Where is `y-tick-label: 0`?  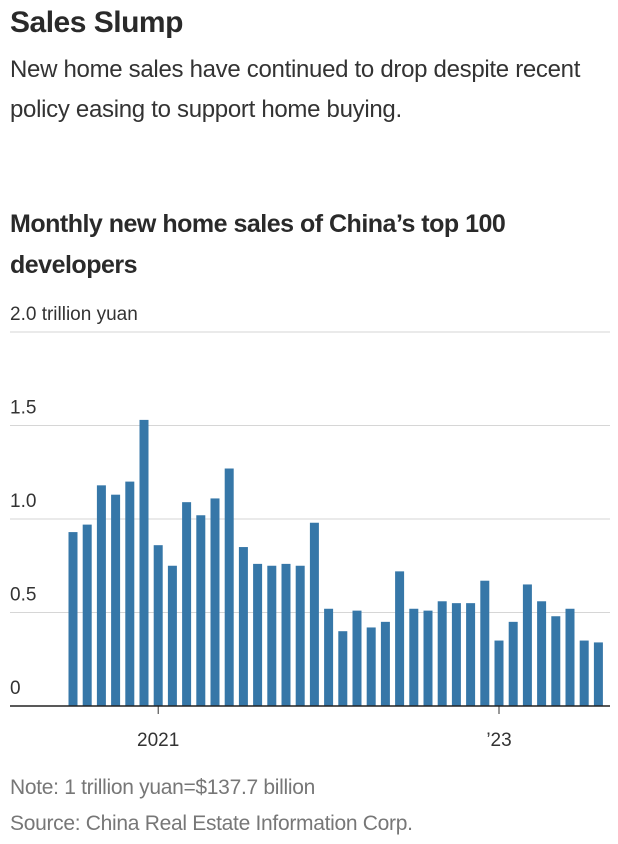
y-tick-label: 0 is located at coordinates (15, 688).